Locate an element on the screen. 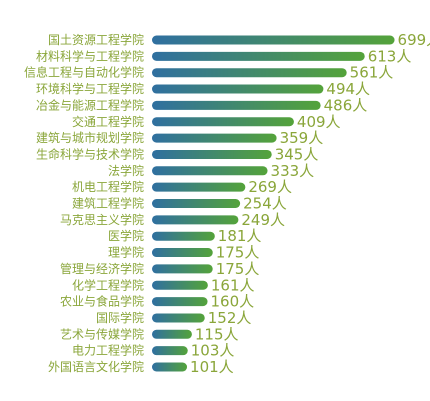 This screenshot has height=401, width=430. value-label: 161人 is located at coordinates (233, 285).